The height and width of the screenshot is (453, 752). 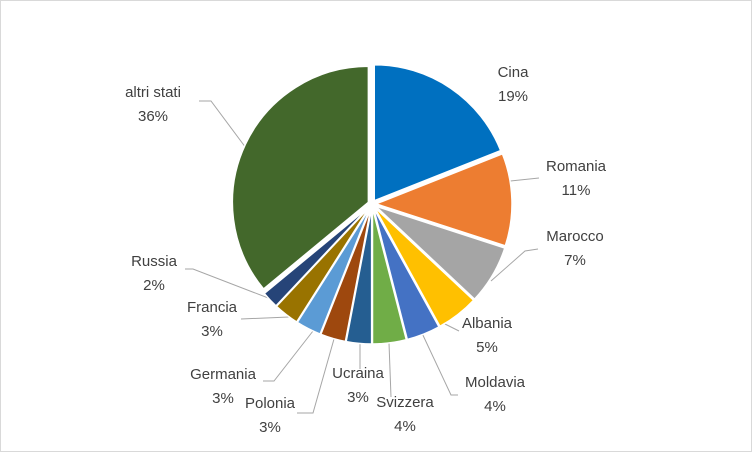 I want to click on slice-label-altri-stati: altri stati, so click(x=153, y=92).